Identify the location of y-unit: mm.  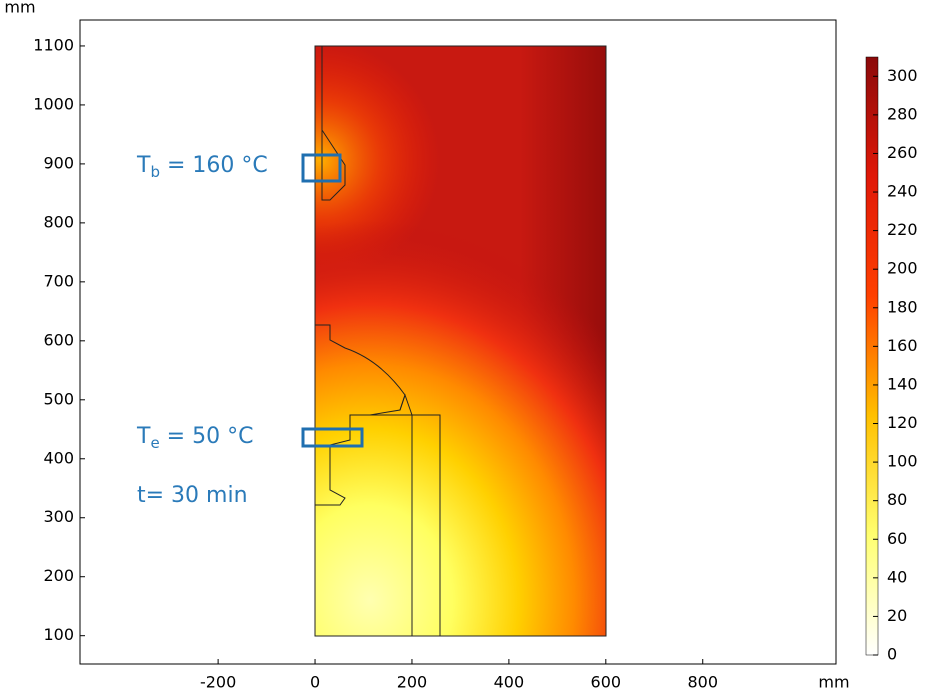
(19, 8).